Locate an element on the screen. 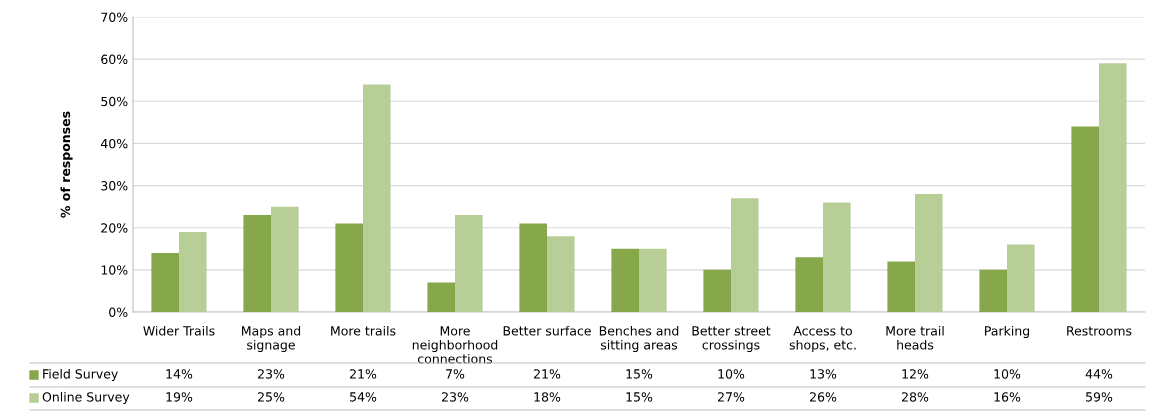 The image size is (1150, 415). data-label: 16% is located at coordinates (1007, 397).